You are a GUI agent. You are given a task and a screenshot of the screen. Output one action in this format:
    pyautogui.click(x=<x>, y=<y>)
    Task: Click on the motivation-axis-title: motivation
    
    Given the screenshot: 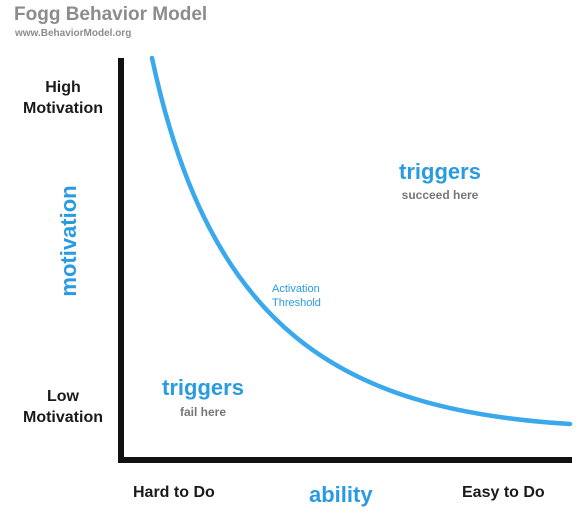 What is the action you would take?
    pyautogui.click(x=68, y=241)
    